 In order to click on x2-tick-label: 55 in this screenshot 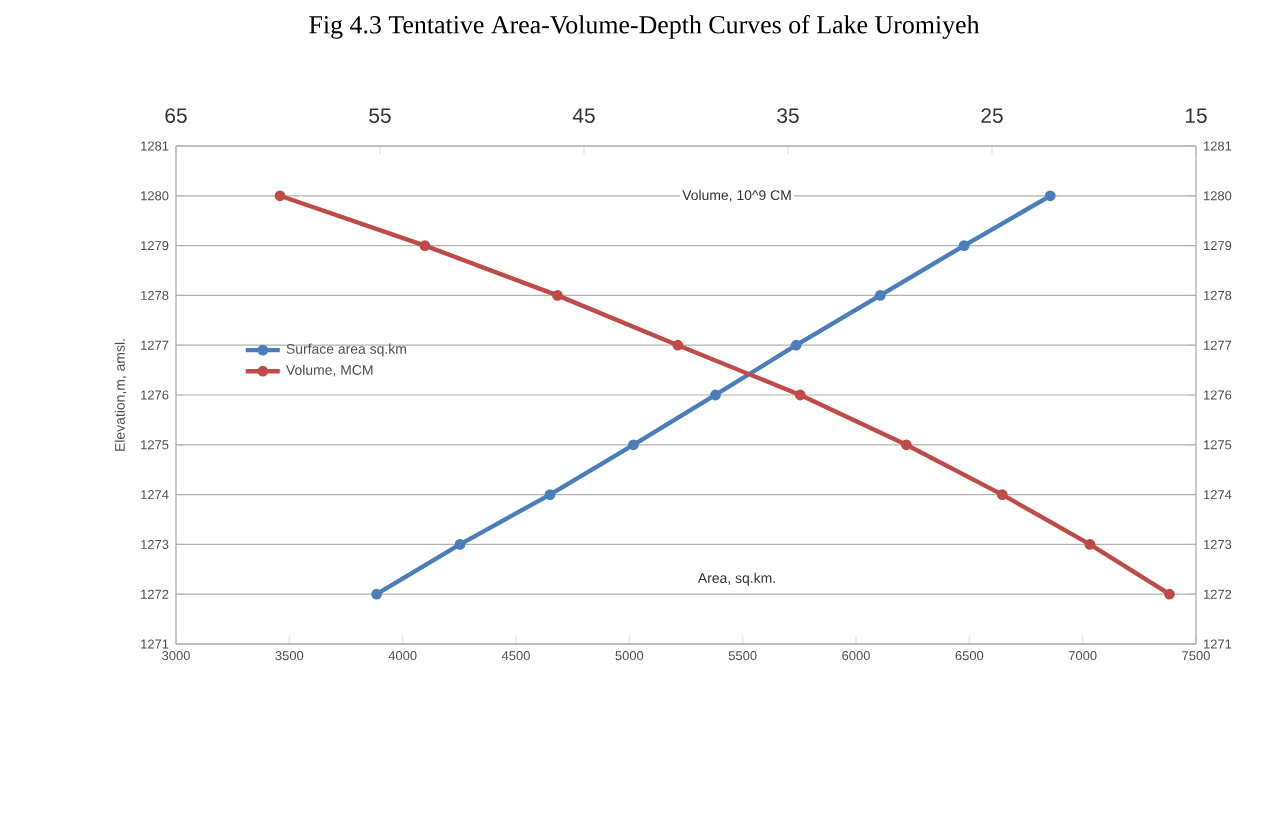, I will do `click(380, 115)`.